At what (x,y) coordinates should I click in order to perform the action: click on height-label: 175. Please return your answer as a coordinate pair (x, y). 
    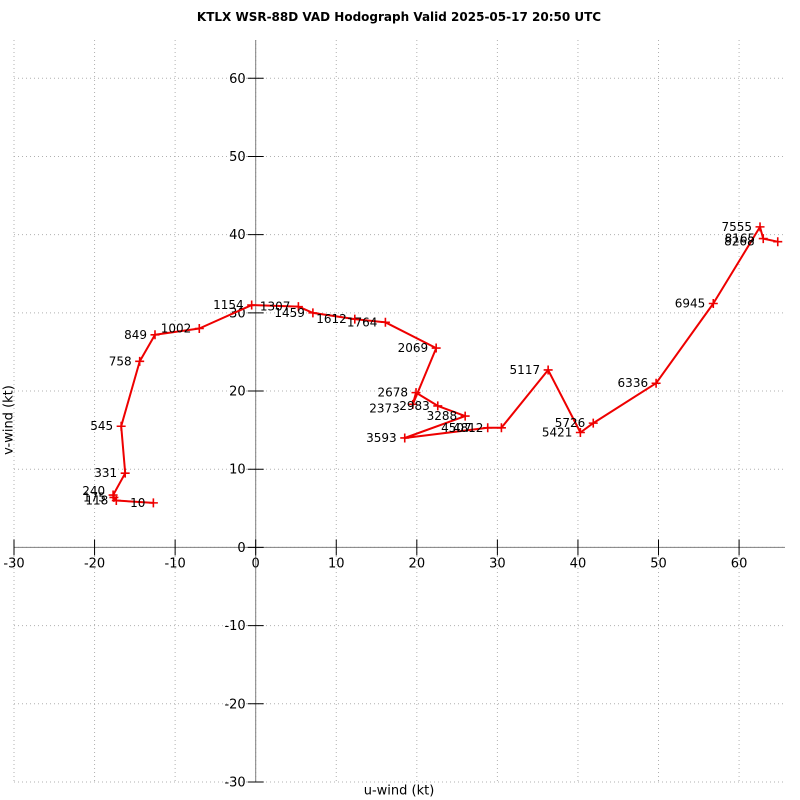
    Looking at the image, I should click on (94, 497).